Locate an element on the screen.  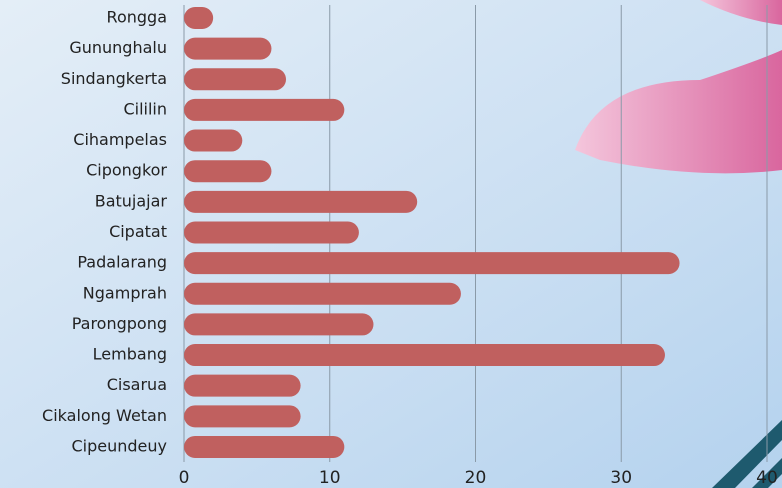
x-tick-label: 20 is located at coordinates (476, 478).